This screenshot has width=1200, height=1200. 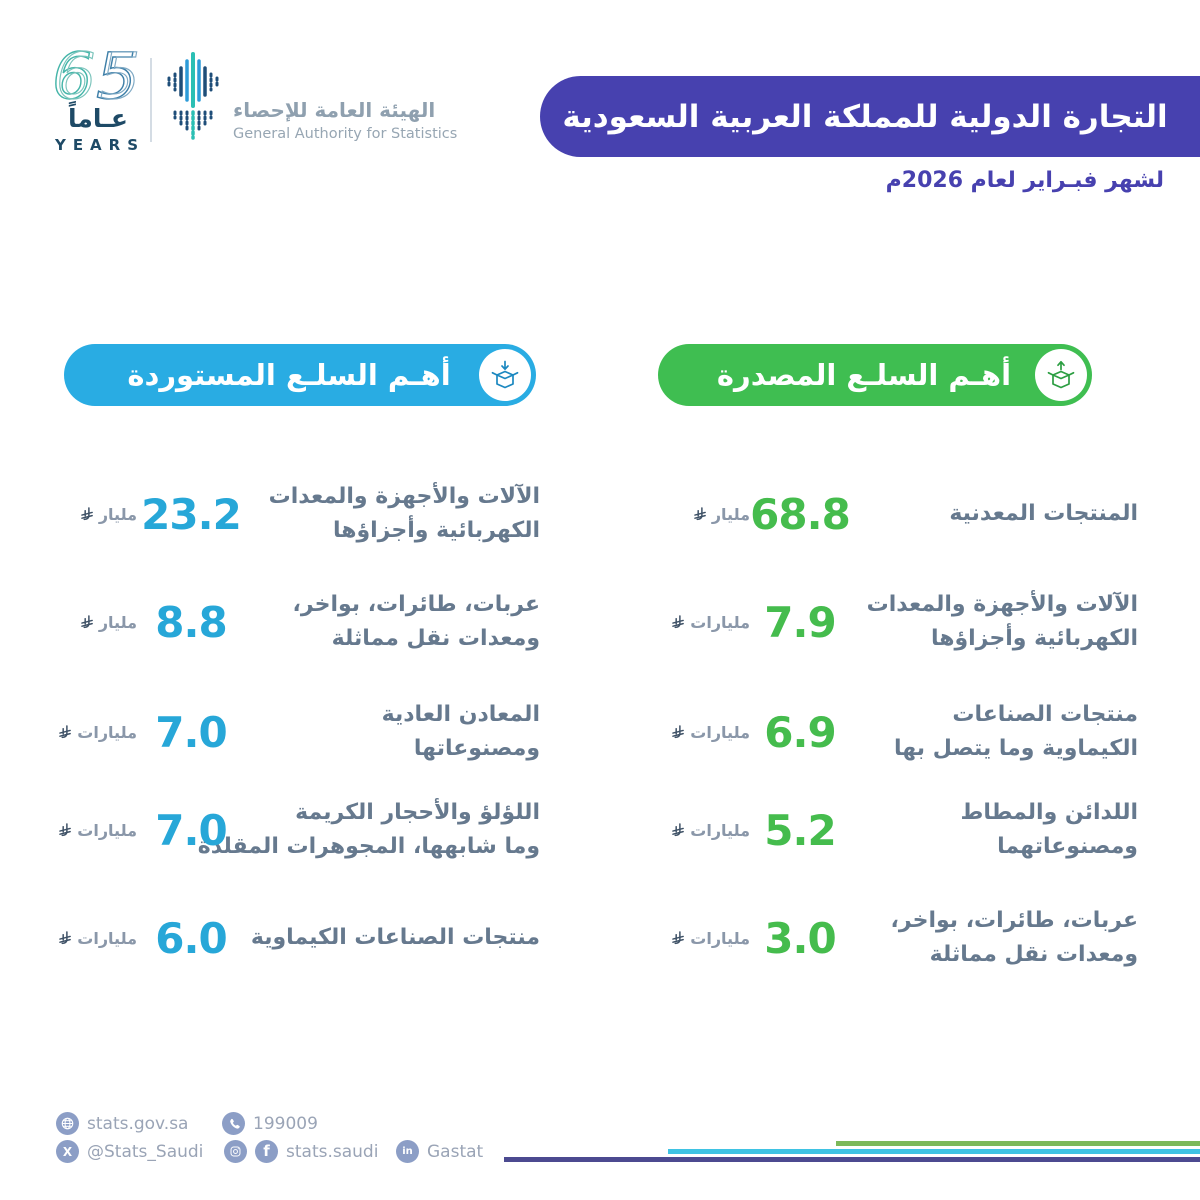 I want to click on imports-section-title: أهـم السلـع المستوردة, so click(x=289, y=375).